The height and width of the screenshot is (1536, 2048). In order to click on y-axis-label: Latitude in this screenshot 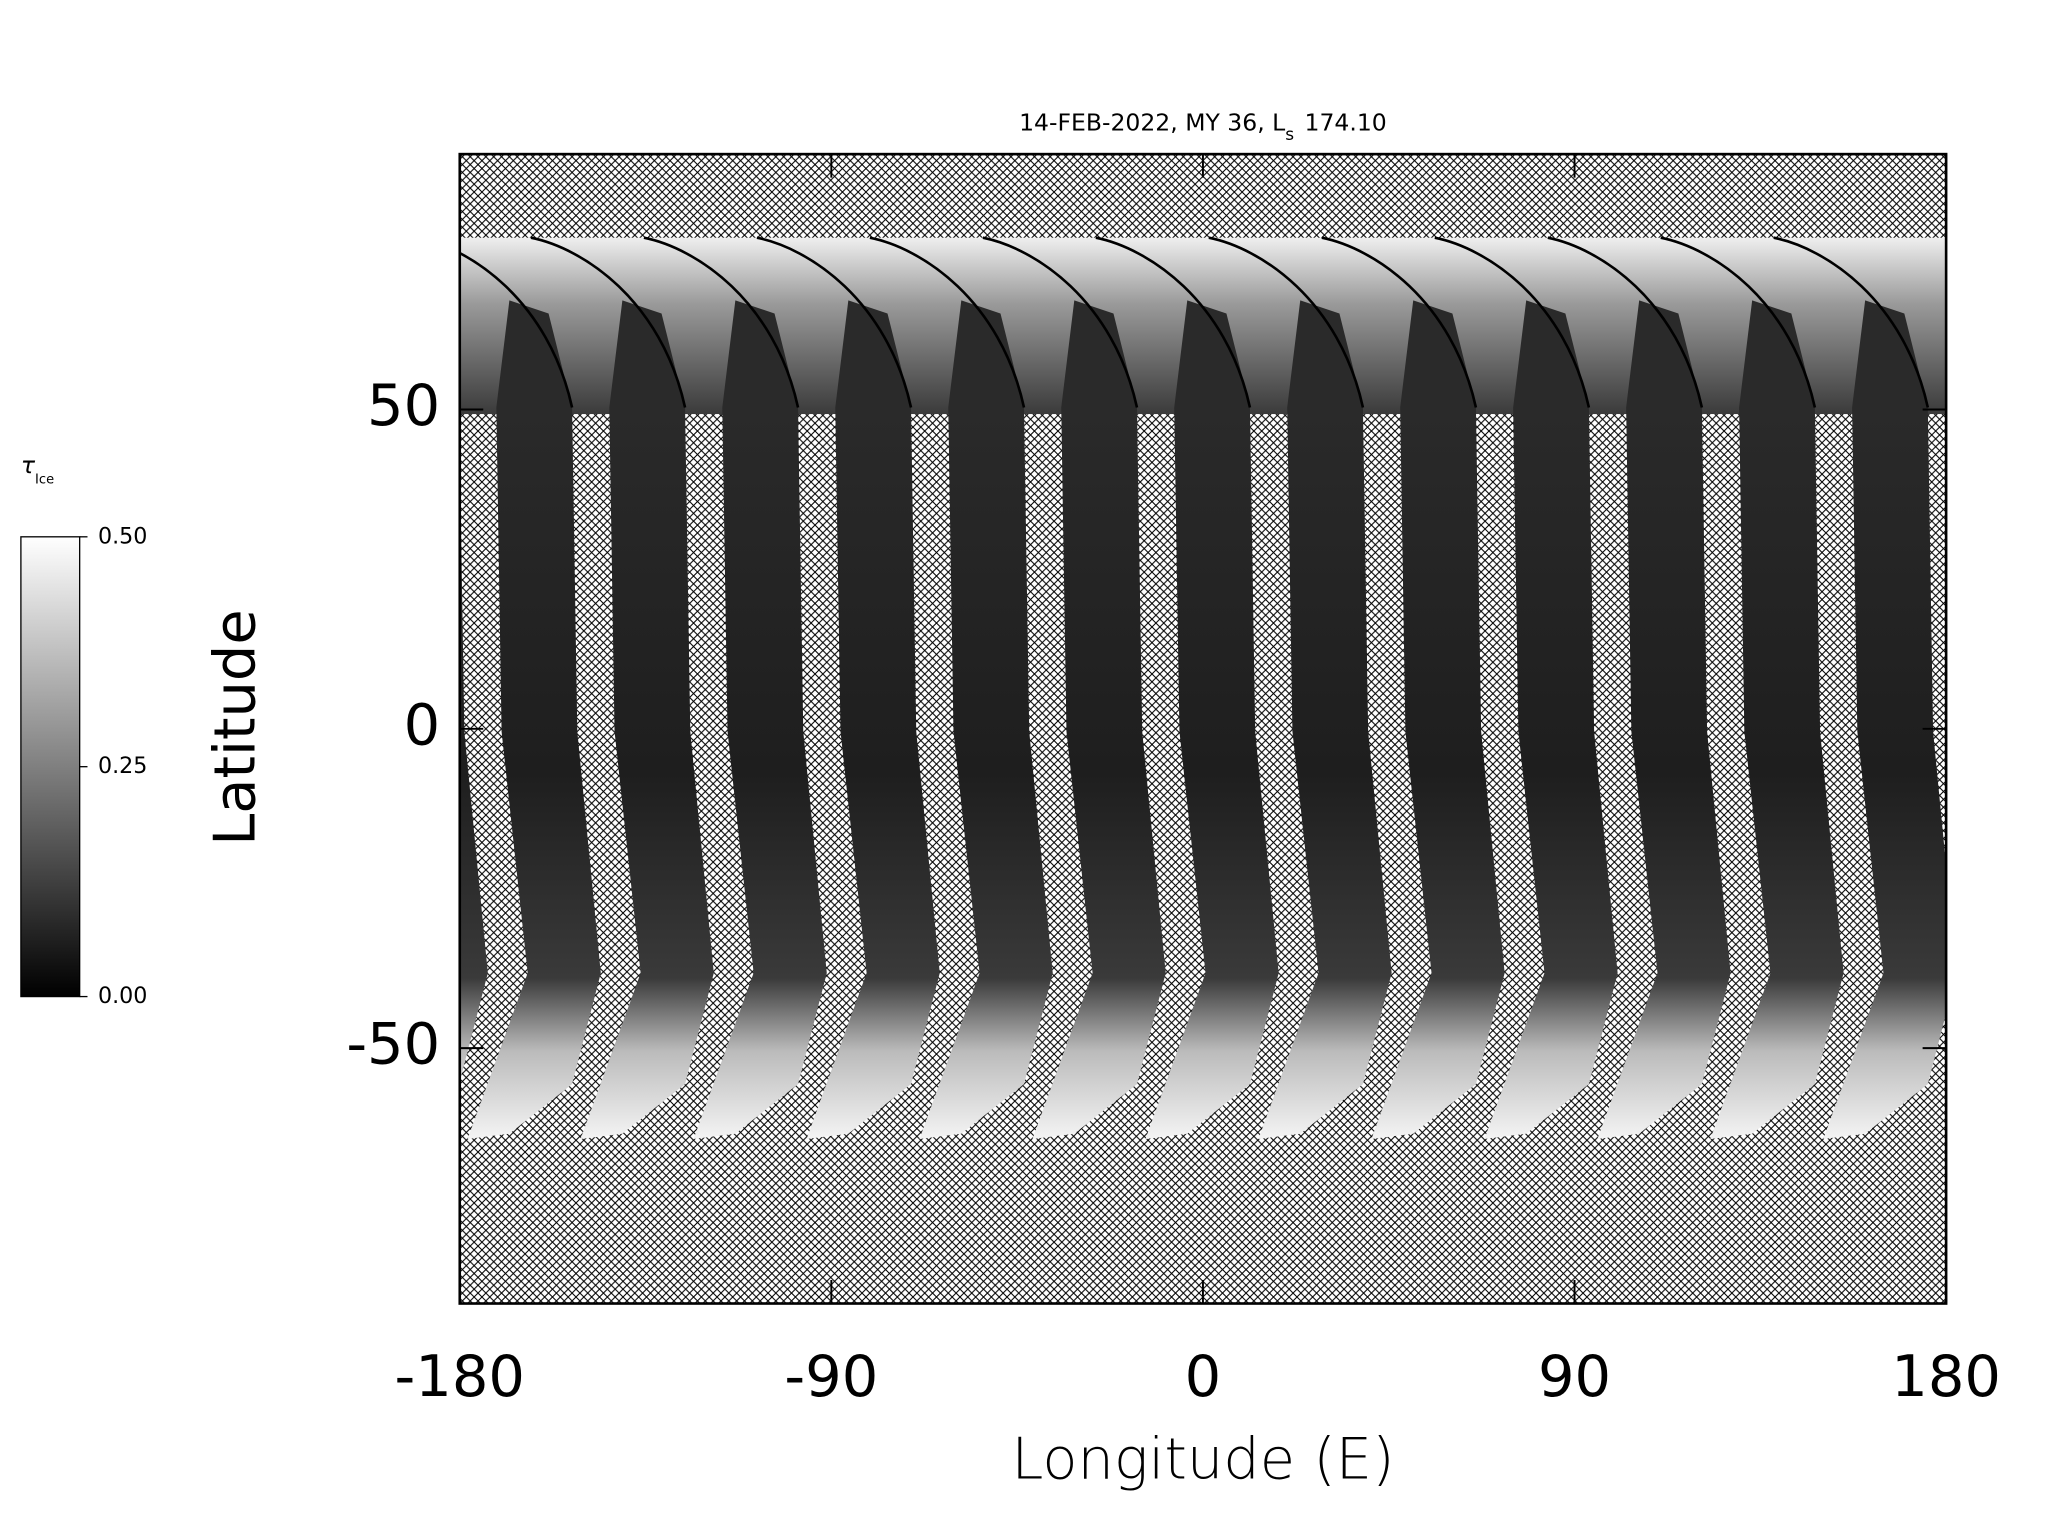, I will do `click(235, 727)`.